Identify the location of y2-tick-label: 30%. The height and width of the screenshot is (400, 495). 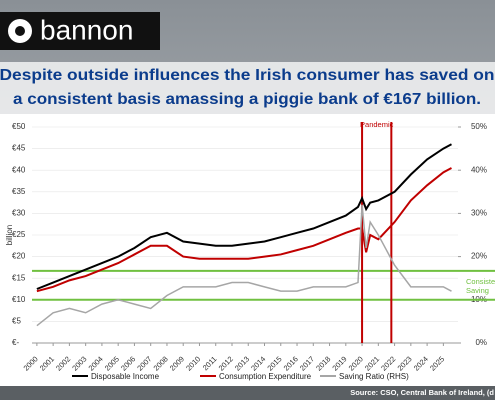
(479, 213).